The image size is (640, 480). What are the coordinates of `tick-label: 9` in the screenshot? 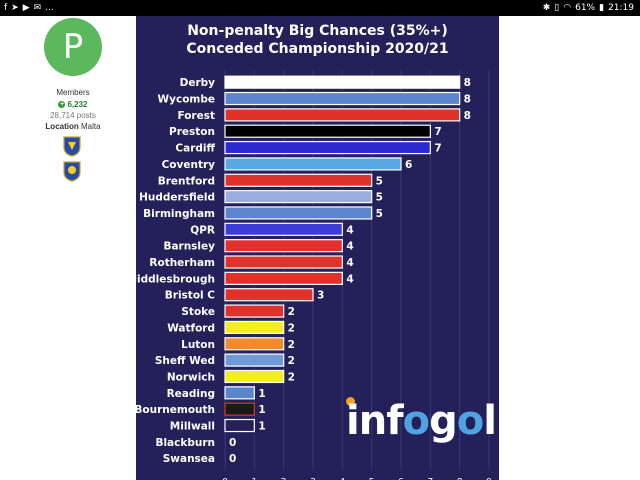 It's located at (489, 478).